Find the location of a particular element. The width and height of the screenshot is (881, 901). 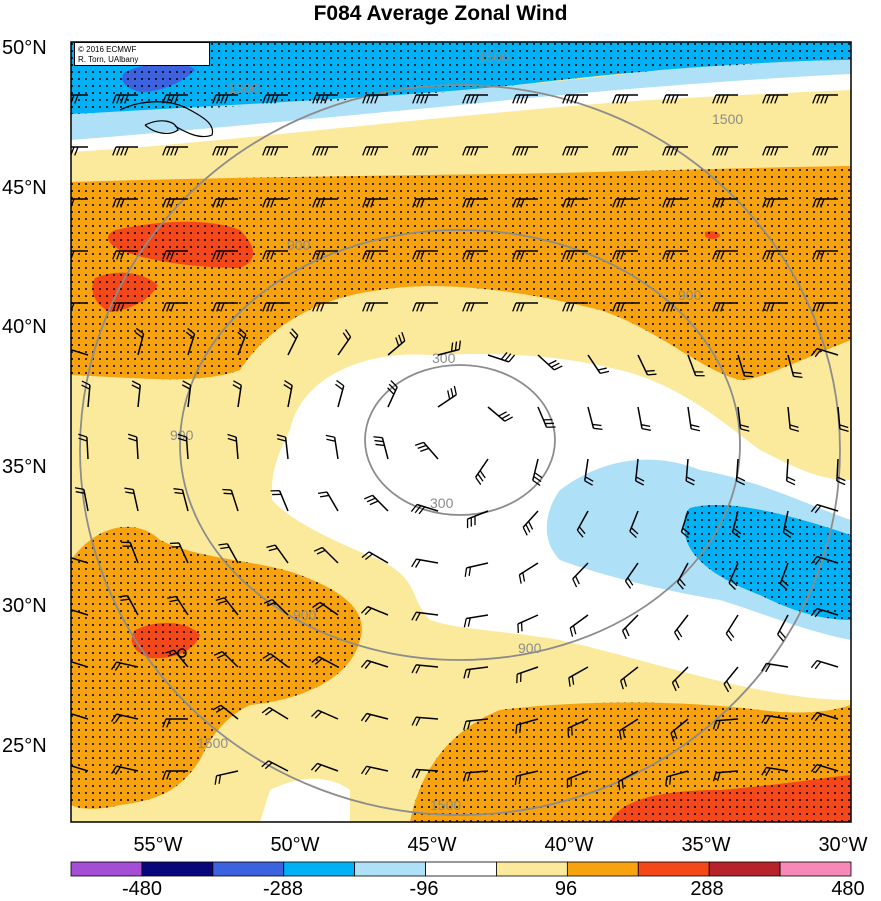

latitude-label: 30°N is located at coordinates (24, 606).